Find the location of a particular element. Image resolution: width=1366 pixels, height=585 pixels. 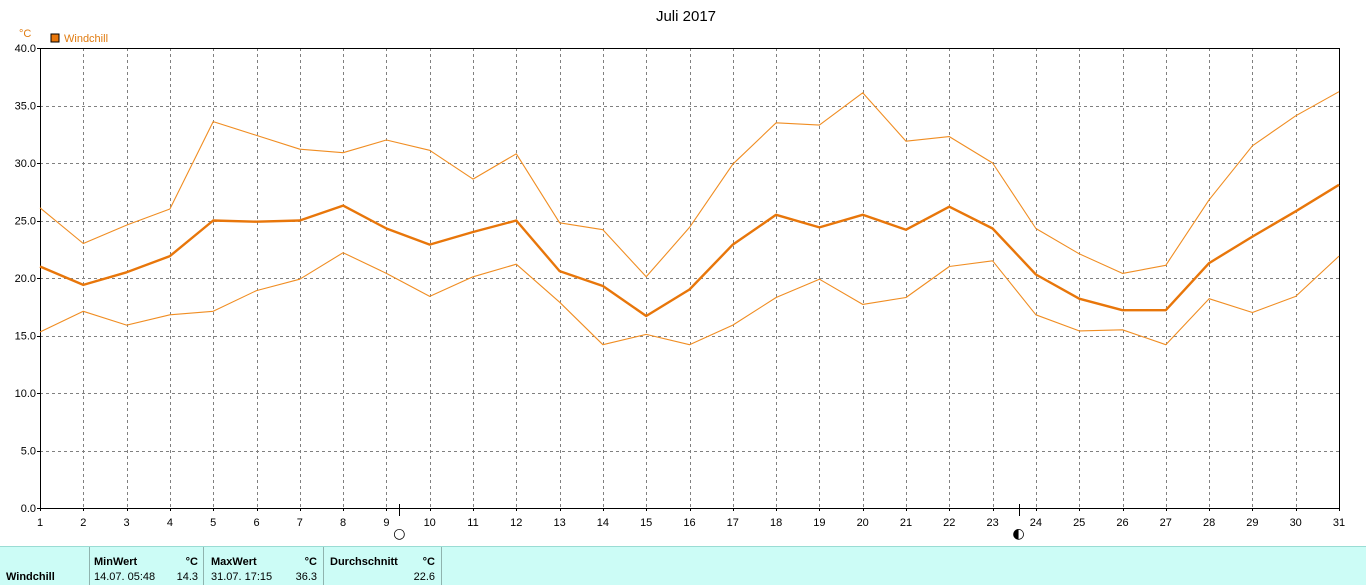

x-tick-label: 13 is located at coordinates (559, 523).